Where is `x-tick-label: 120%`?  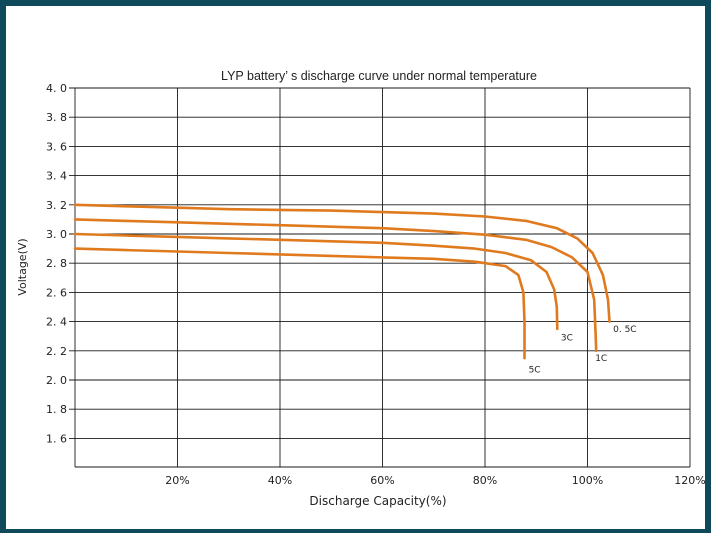
x-tick-label: 120% is located at coordinates (689, 480).